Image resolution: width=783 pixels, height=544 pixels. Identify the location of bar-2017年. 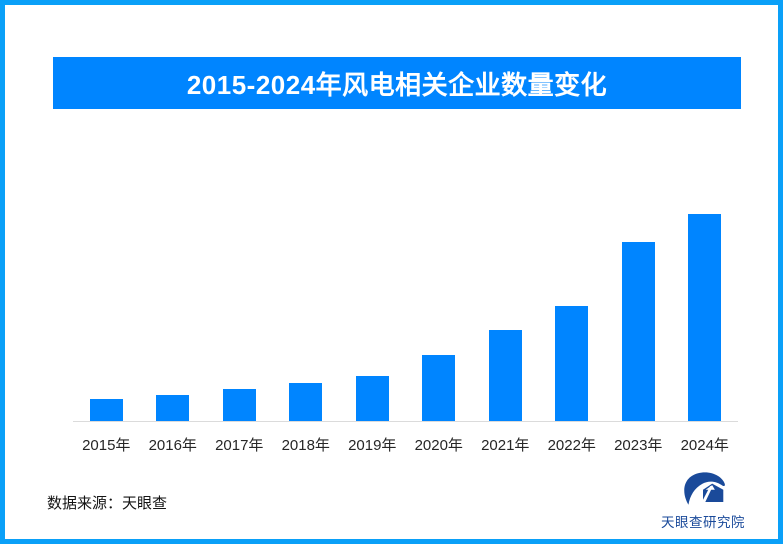
(239, 404).